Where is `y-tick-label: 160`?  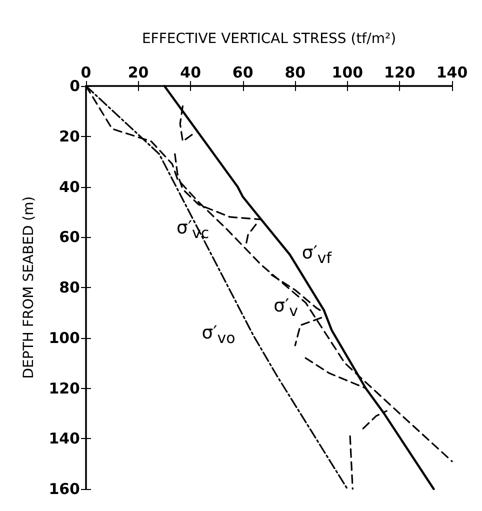
y-tick-label: 160 is located at coordinates (64, 489).